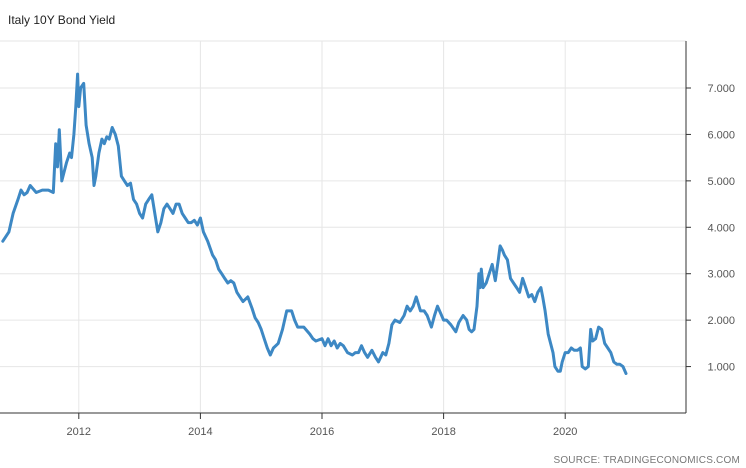  I want to click on y-tick-label: 1.000, so click(721, 368).